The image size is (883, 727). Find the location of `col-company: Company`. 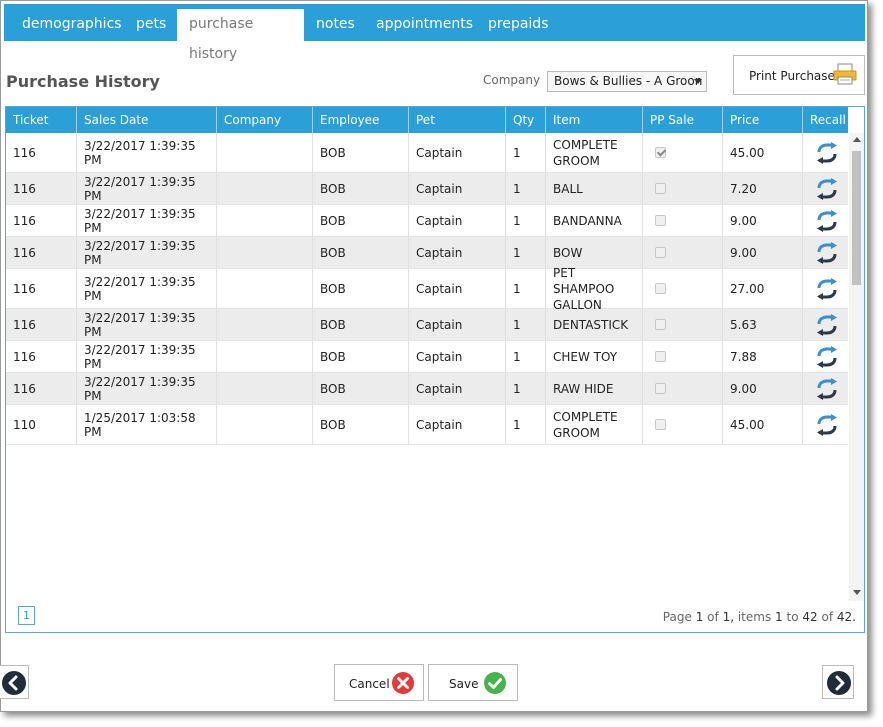

col-company: Company is located at coordinates (265, 120).